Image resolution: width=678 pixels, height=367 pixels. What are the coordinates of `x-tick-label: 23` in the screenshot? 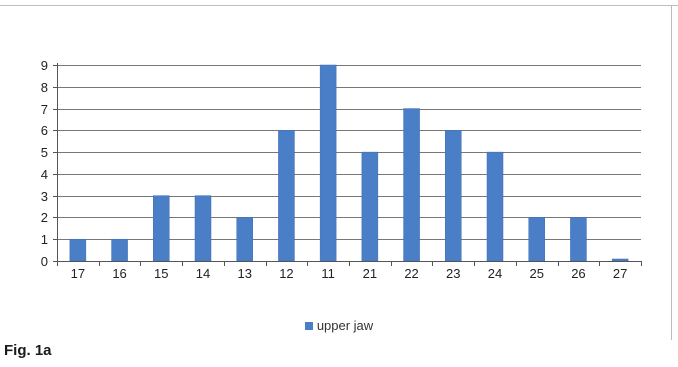 It's located at (453, 273).